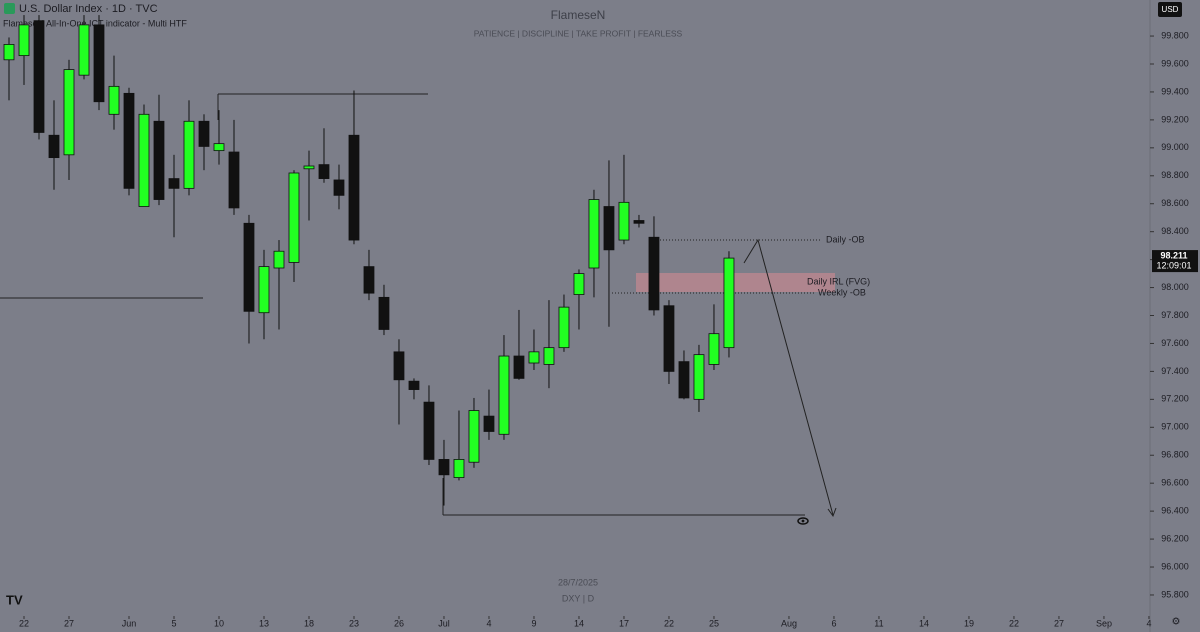  I want to click on y-tick-label: 96.000, so click(1175, 566).